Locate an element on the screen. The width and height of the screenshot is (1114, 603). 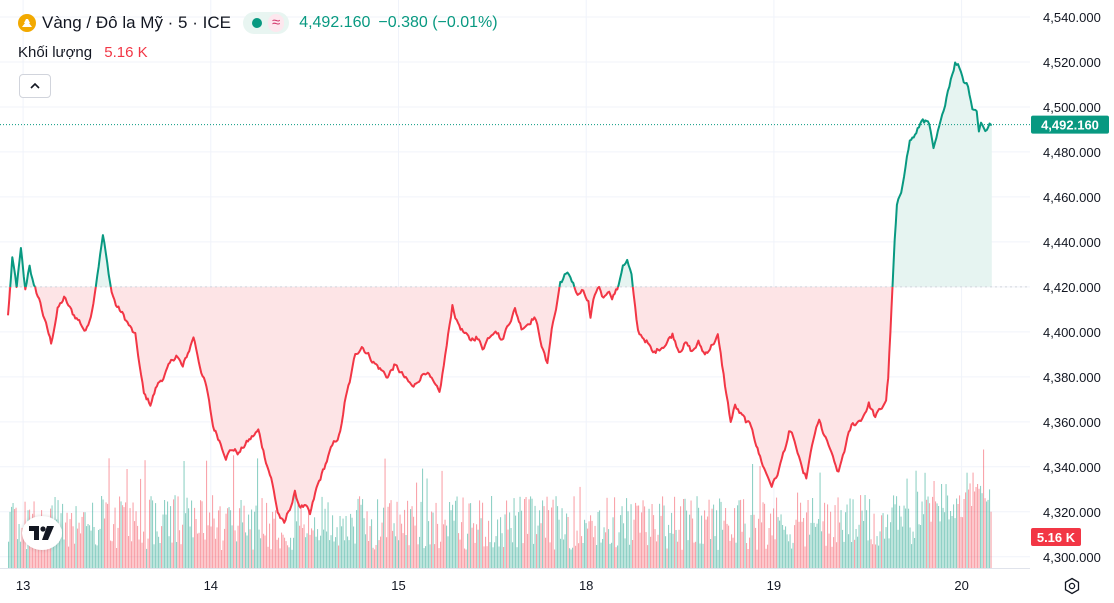
tradingview-logo-icon is located at coordinates (41, 533).